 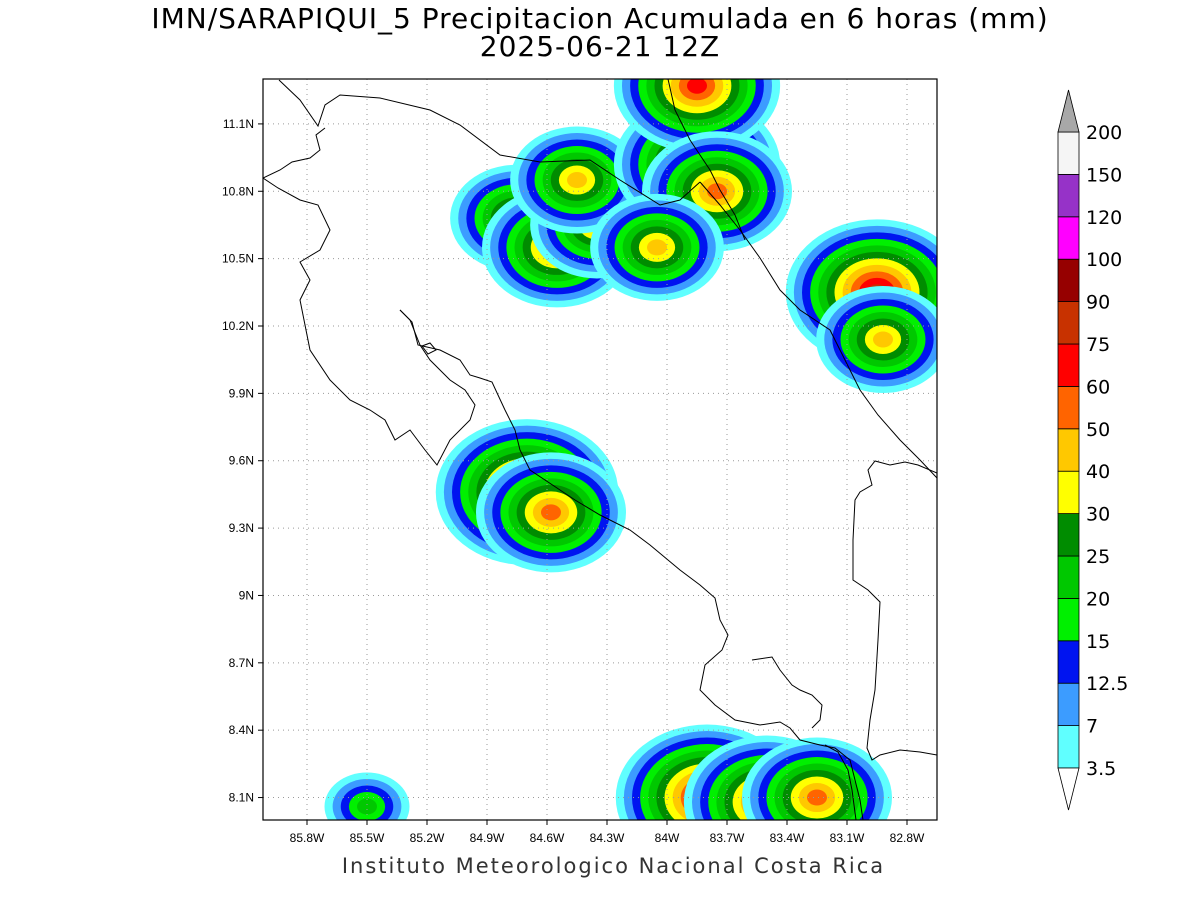 I want to click on lat-tick-label: 10.2N, so click(x=238, y=326).